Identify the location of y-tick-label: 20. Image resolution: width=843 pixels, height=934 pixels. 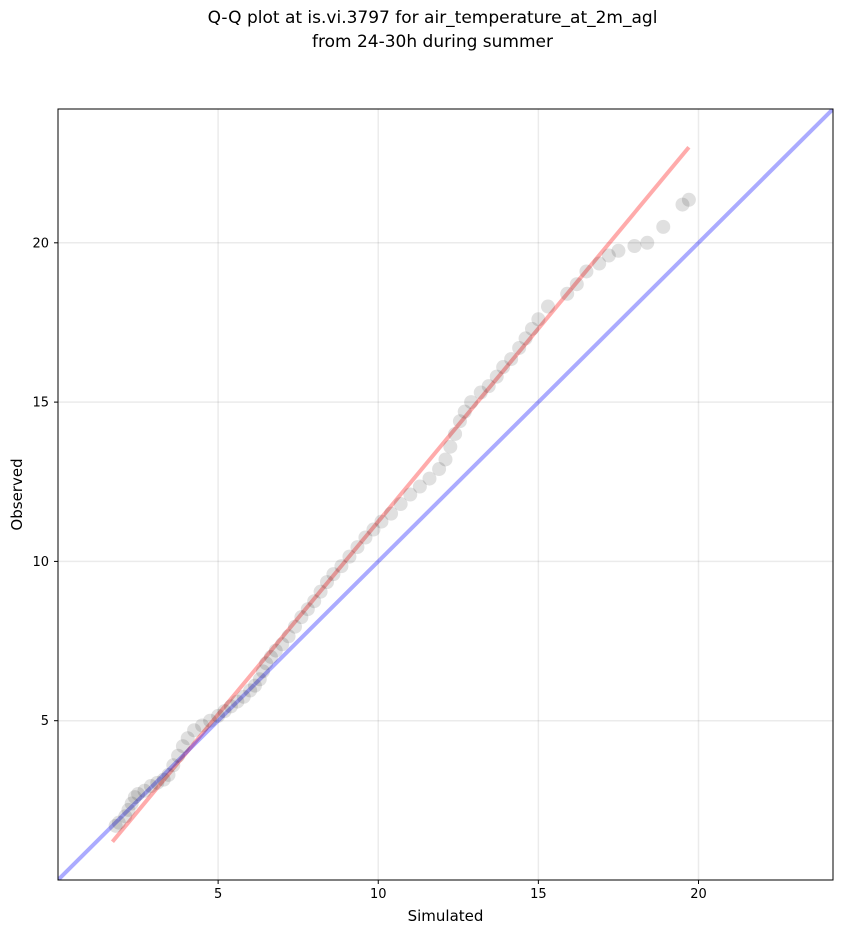
(40, 243).